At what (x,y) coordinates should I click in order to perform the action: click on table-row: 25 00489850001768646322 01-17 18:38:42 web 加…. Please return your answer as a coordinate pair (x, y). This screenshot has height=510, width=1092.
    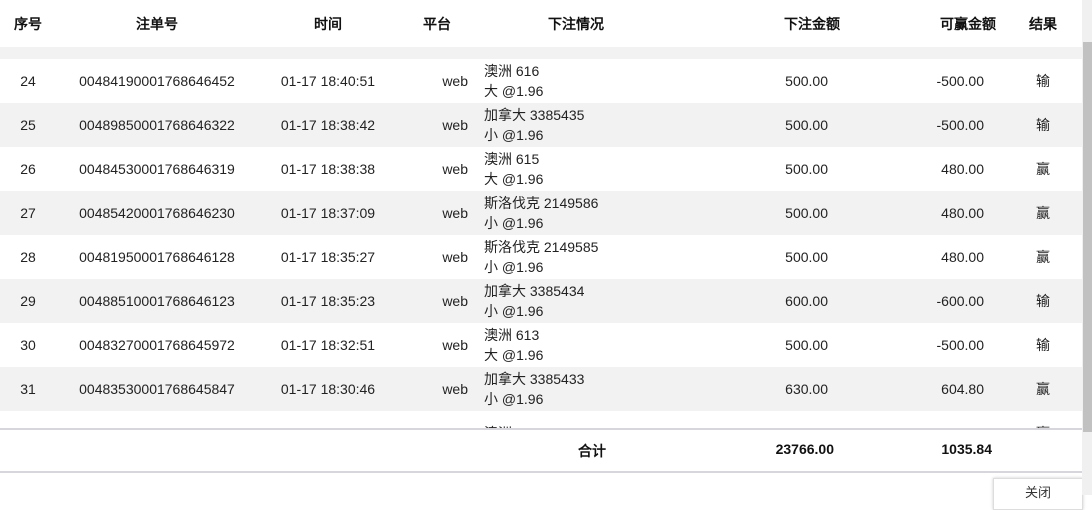
    Looking at the image, I should click on (541, 125).